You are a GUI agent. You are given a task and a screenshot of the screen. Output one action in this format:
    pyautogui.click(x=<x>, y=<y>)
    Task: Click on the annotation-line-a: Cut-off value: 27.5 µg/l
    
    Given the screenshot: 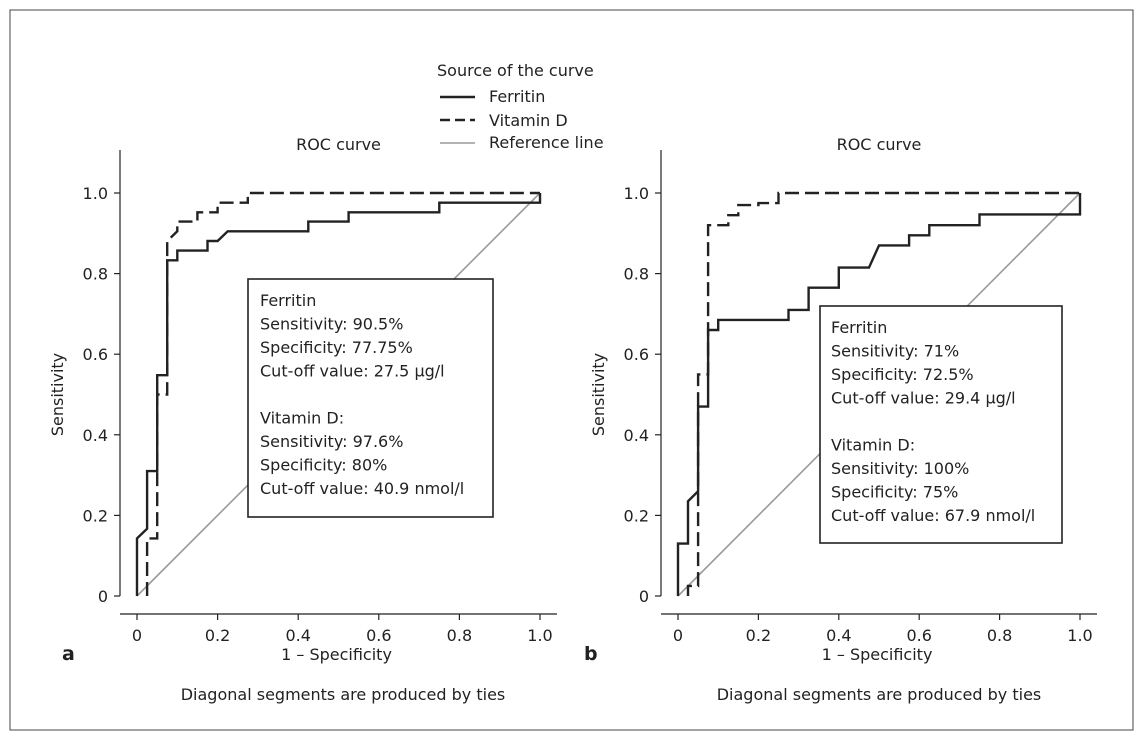 What is the action you would take?
    pyautogui.click(x=352, y=371)
    